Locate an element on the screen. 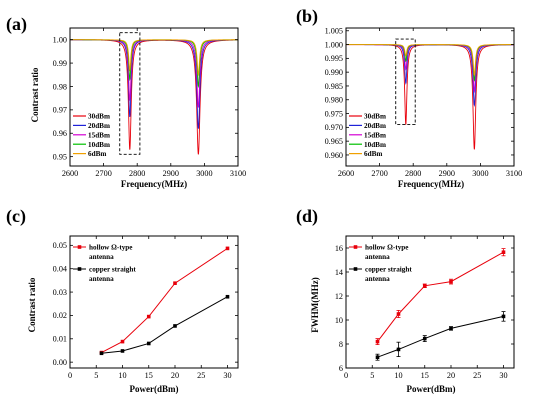 The width and height of the screenshot is (550, 403). panel-c-xtick-label-6: 30 is located at coordinates (227, 375).